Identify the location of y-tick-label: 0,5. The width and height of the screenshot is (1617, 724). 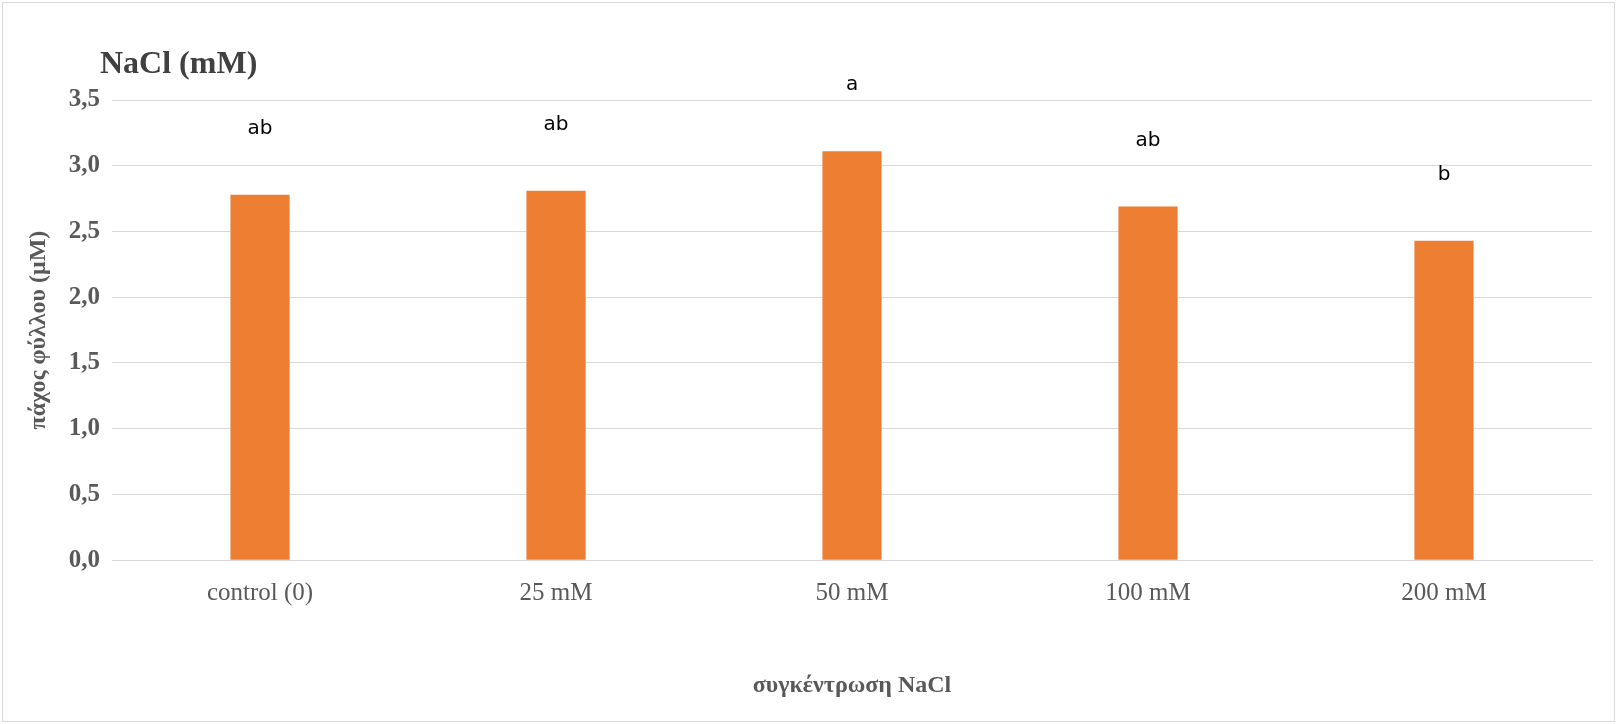
(84, 492).